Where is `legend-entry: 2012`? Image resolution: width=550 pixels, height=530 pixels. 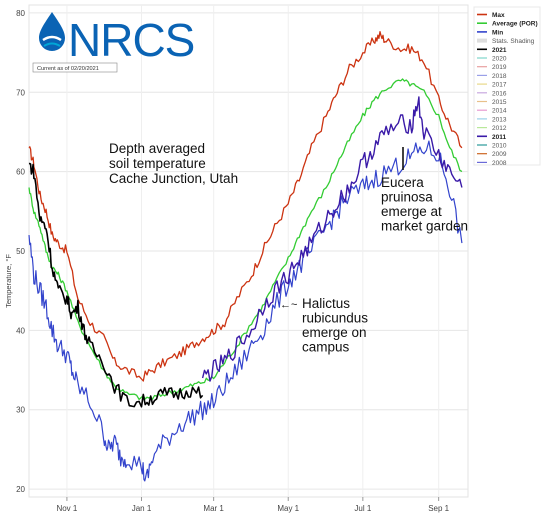
legend-entry: 2012 is located at coordinates (492, 128).